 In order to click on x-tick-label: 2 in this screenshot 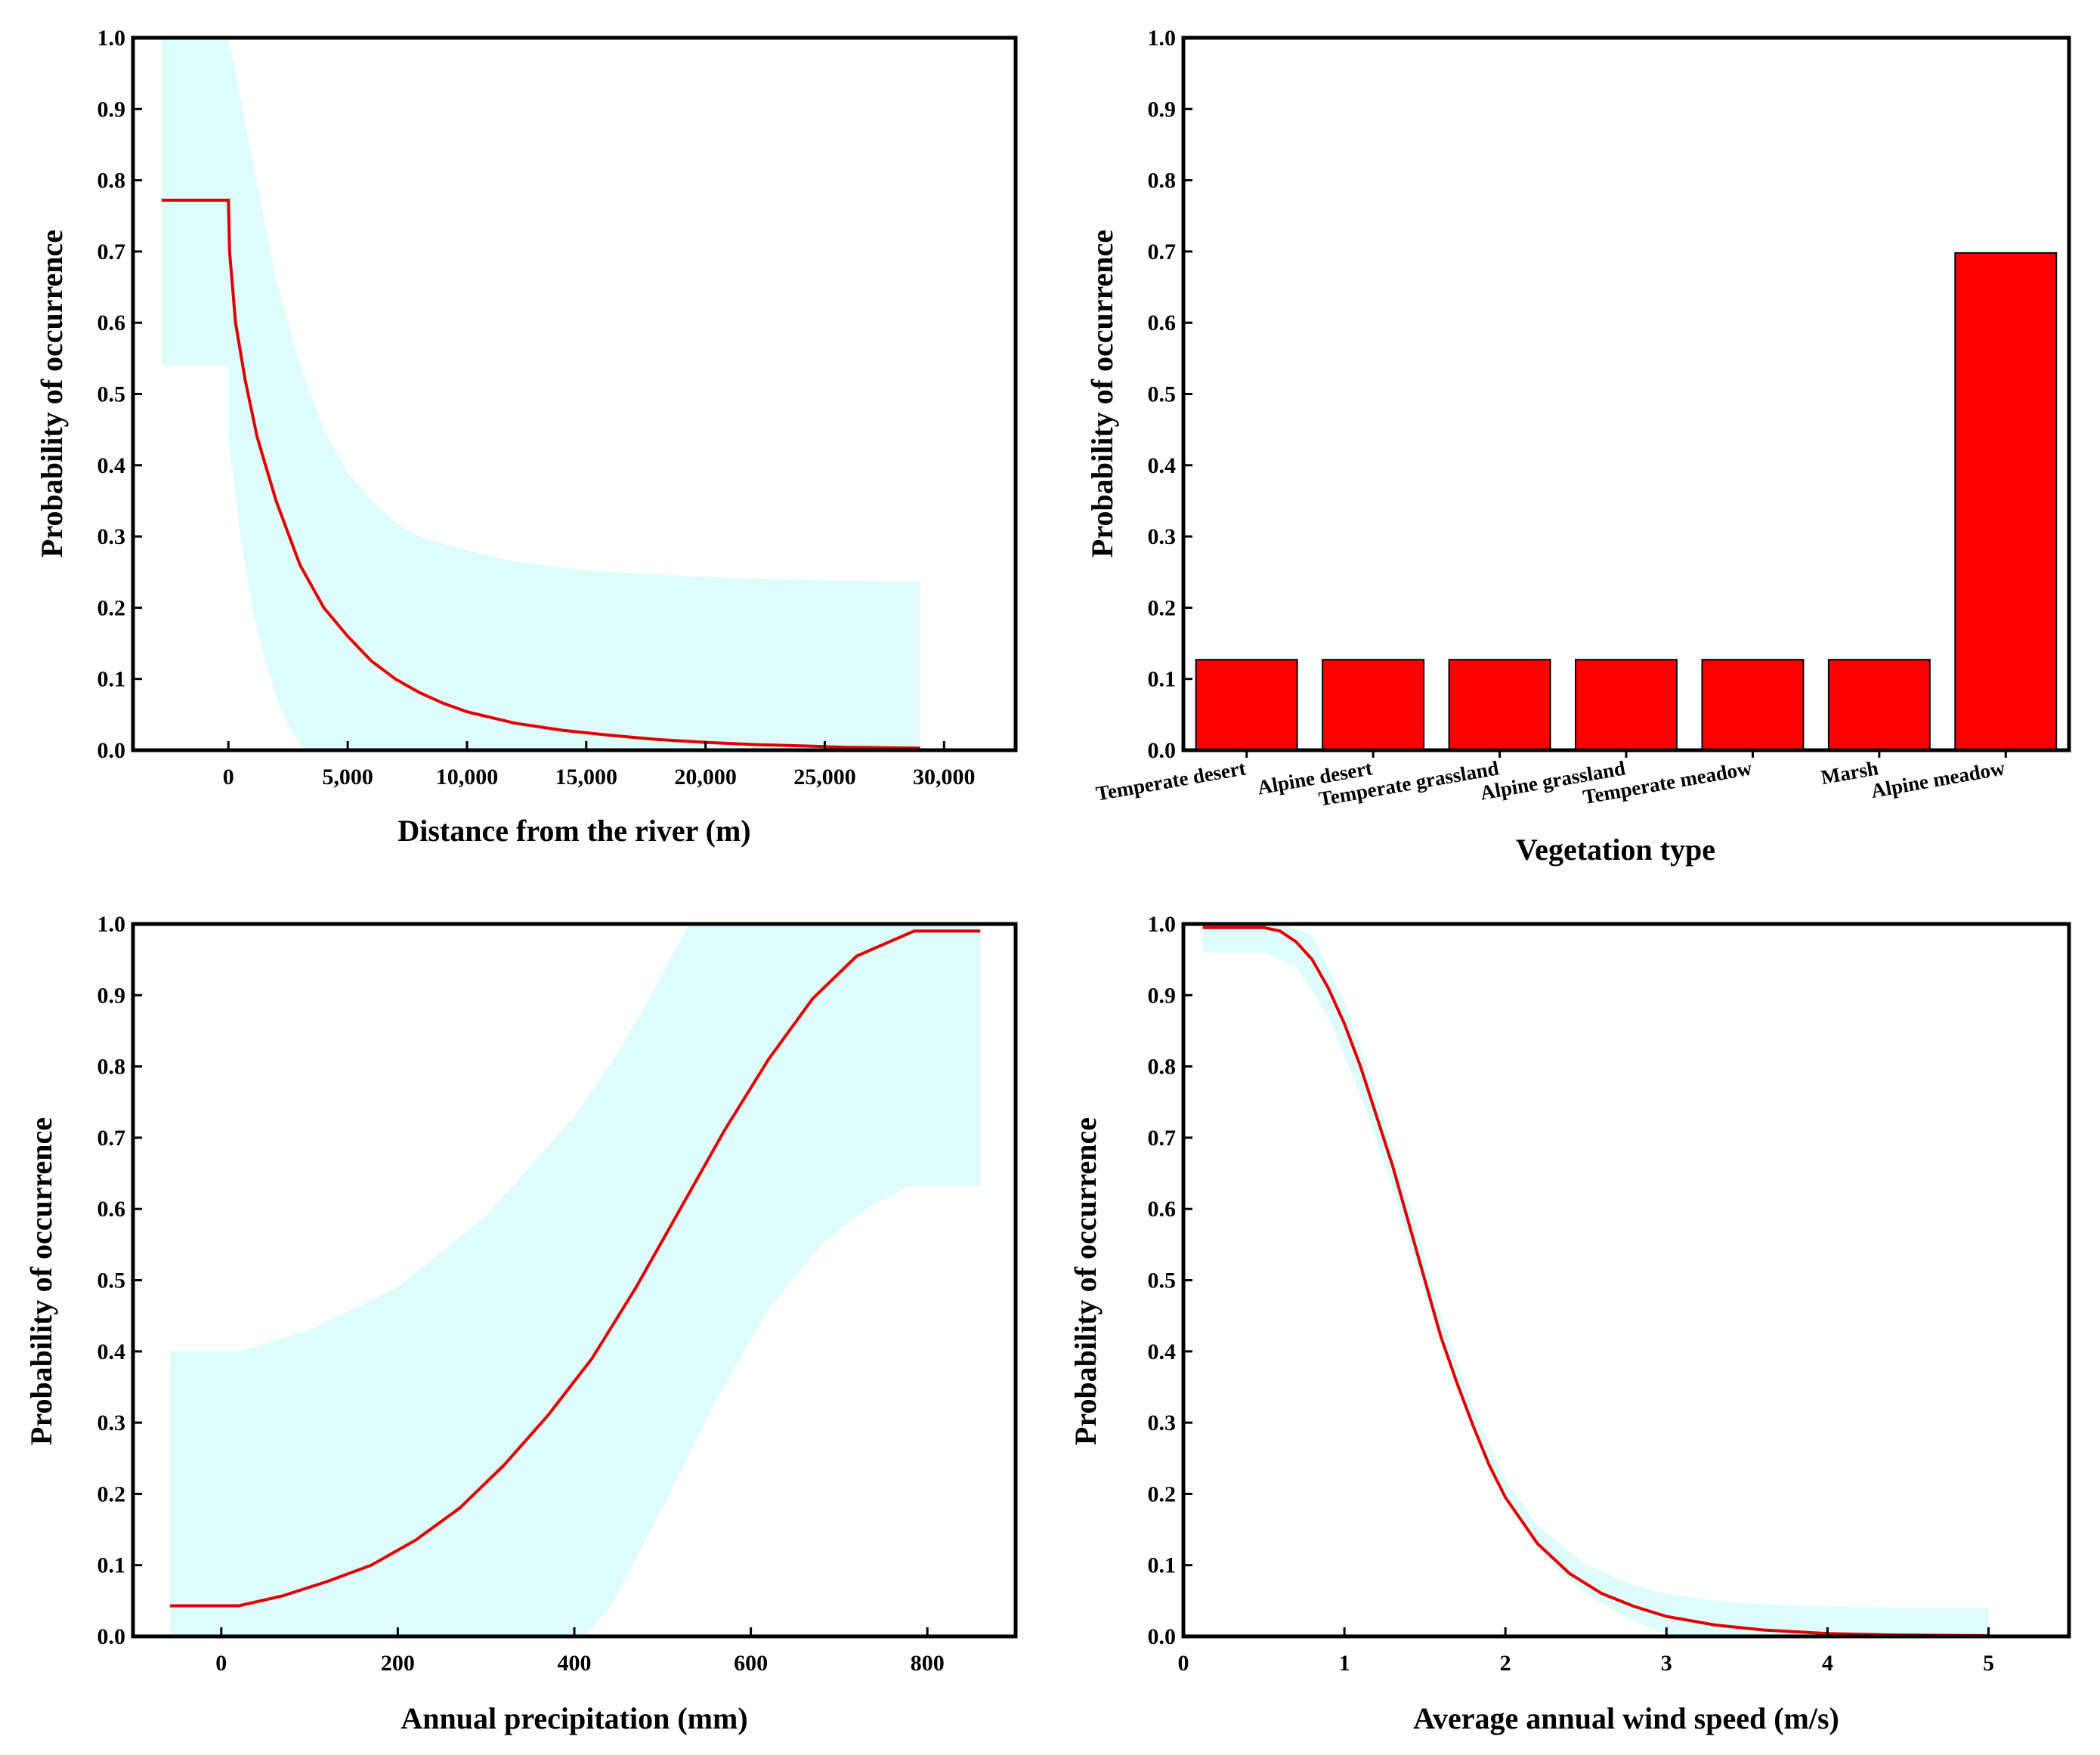, I will do `click(1505, 1664)`.